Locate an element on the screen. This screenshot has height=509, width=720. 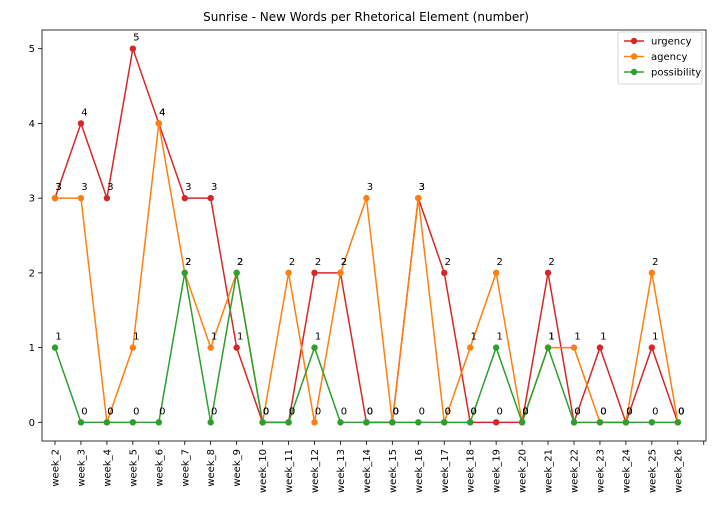
legend: urgency agency possibility is located at coordinates (660, 58).